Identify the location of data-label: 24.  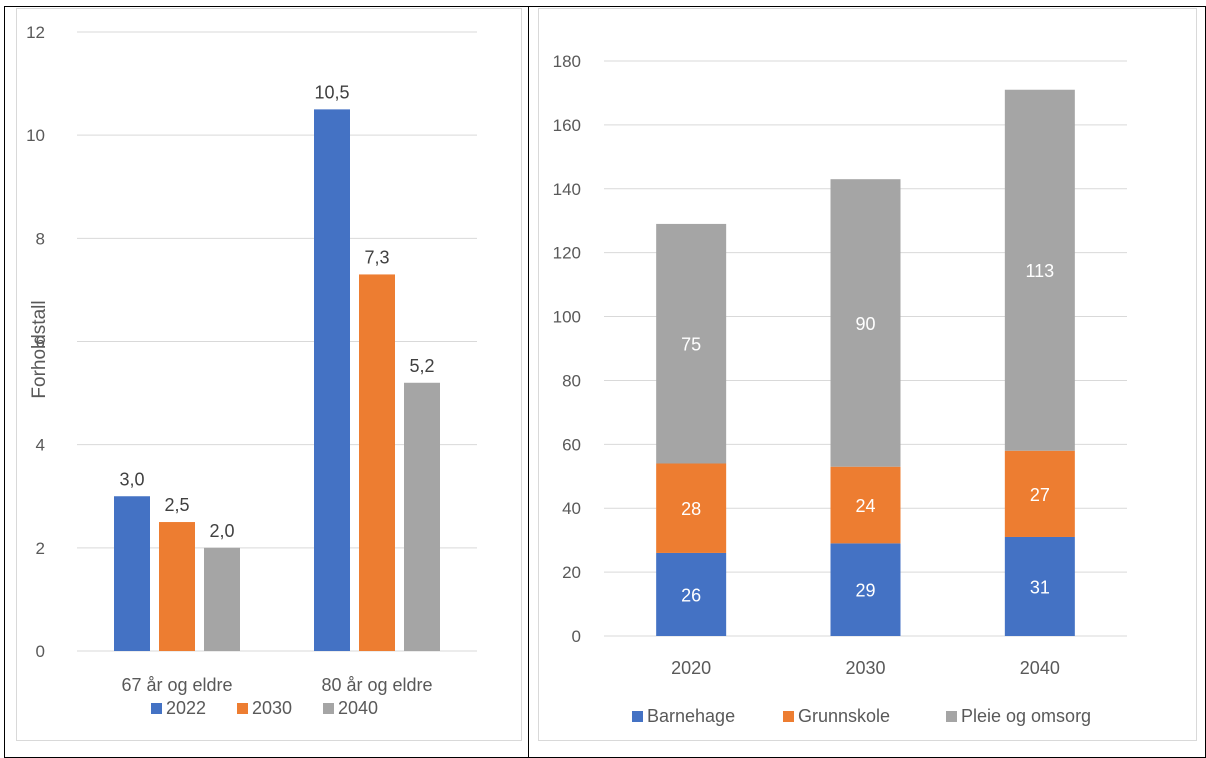
(865, 506).